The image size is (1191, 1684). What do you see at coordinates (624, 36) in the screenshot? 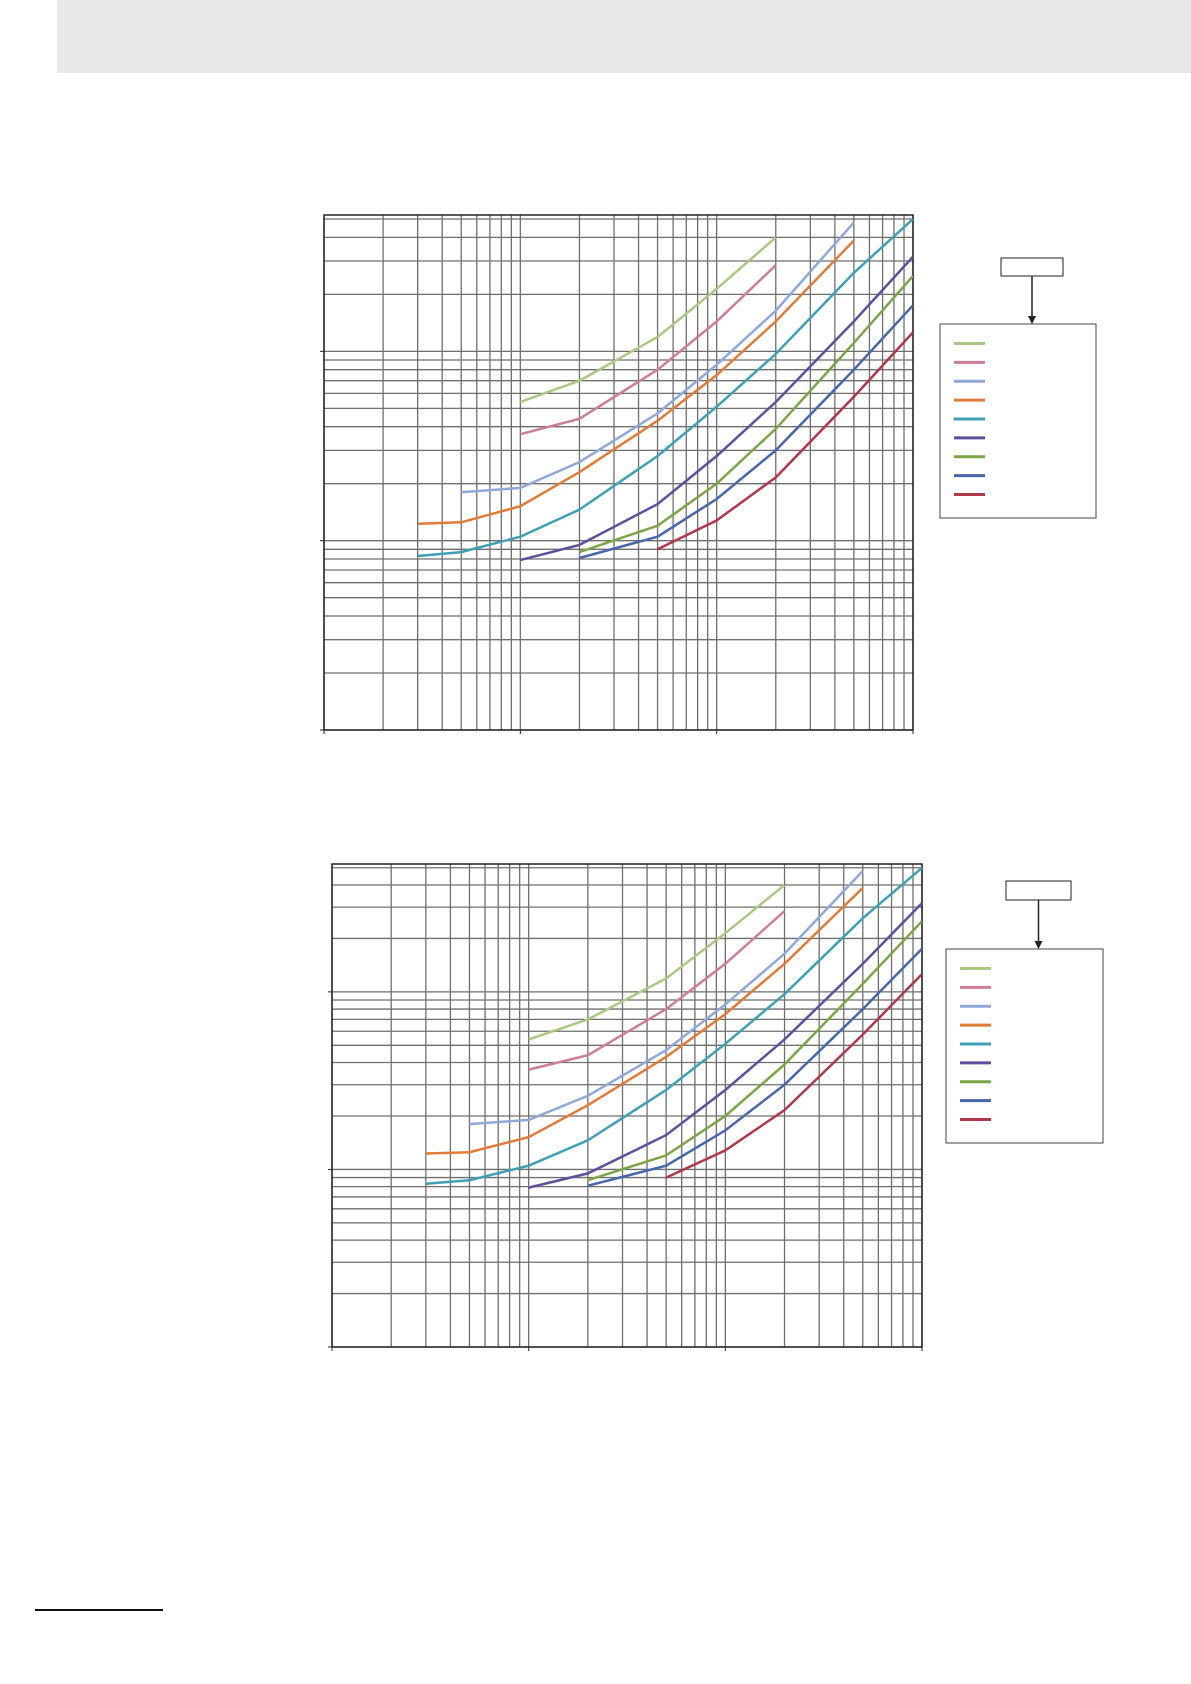
I see `header-bar` at bounding box center [624, 36].